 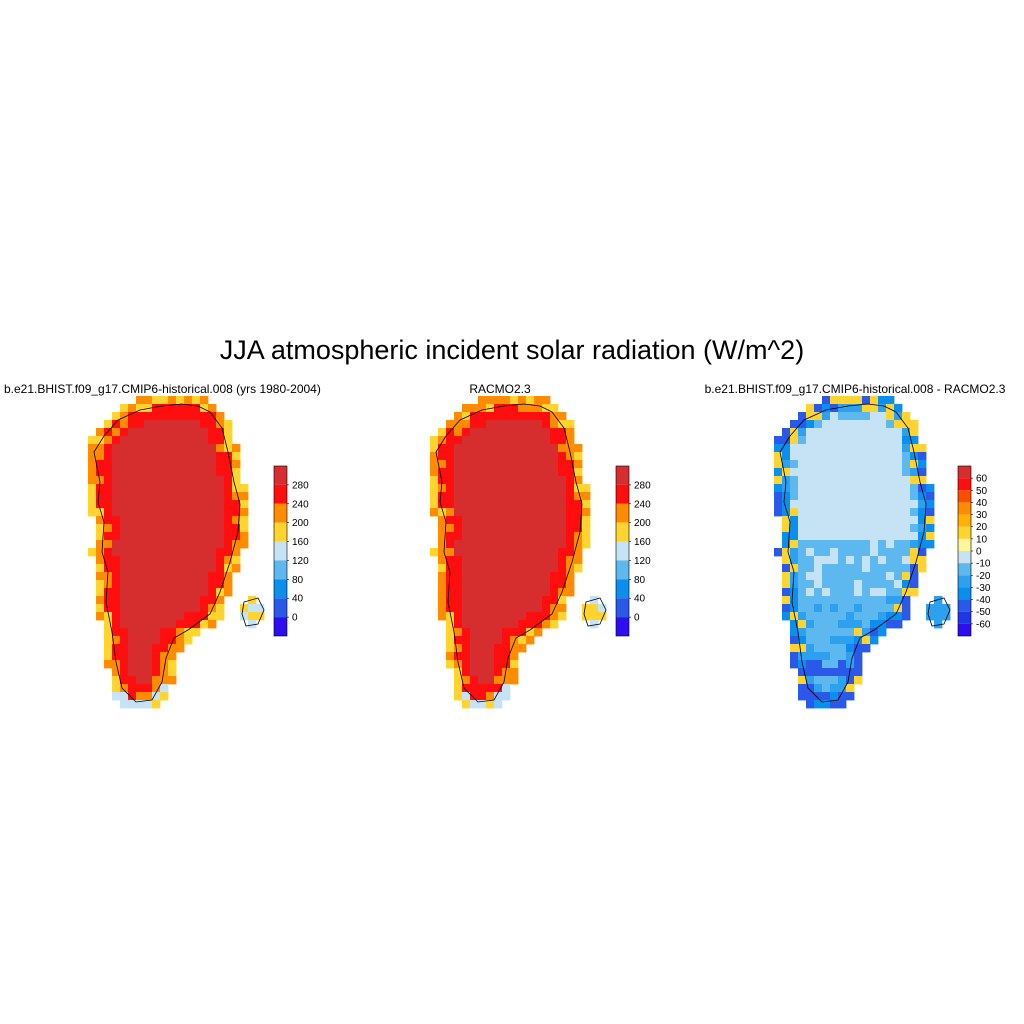 I want to click on colorbar-tick-label: -50, so click(x=983, y=612).